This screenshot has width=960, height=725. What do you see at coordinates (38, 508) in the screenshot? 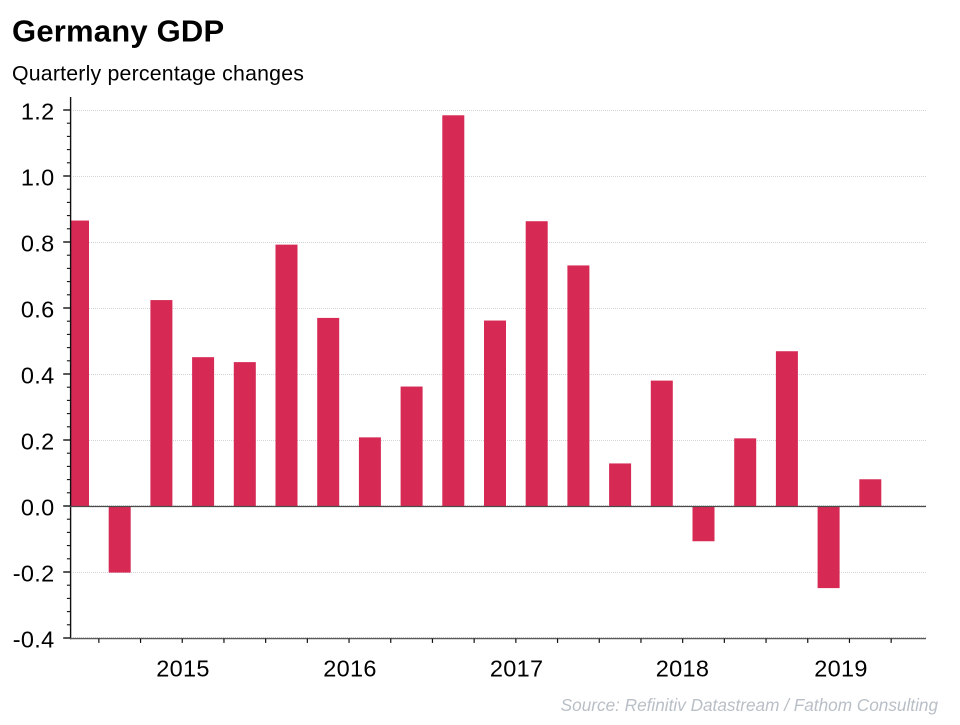
I see `svg-text: 0.0` at bounding box center [38, 508].